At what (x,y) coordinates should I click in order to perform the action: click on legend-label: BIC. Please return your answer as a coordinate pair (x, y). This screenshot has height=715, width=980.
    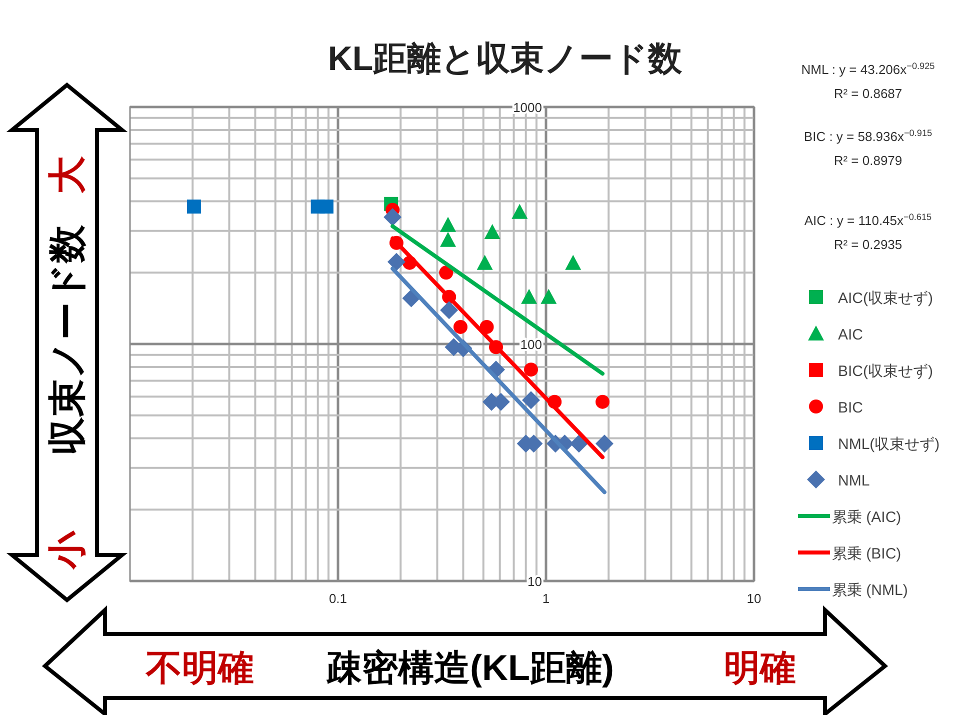
    Looking at the image, I should click on (851, 408).